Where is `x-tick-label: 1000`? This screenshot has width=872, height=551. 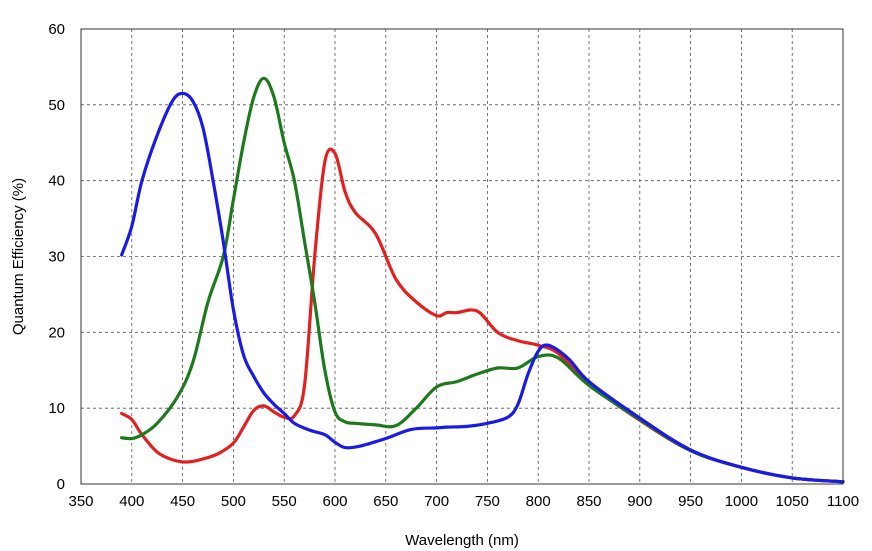
x-tick-label: 1000 is located at coordinates (741, 501).